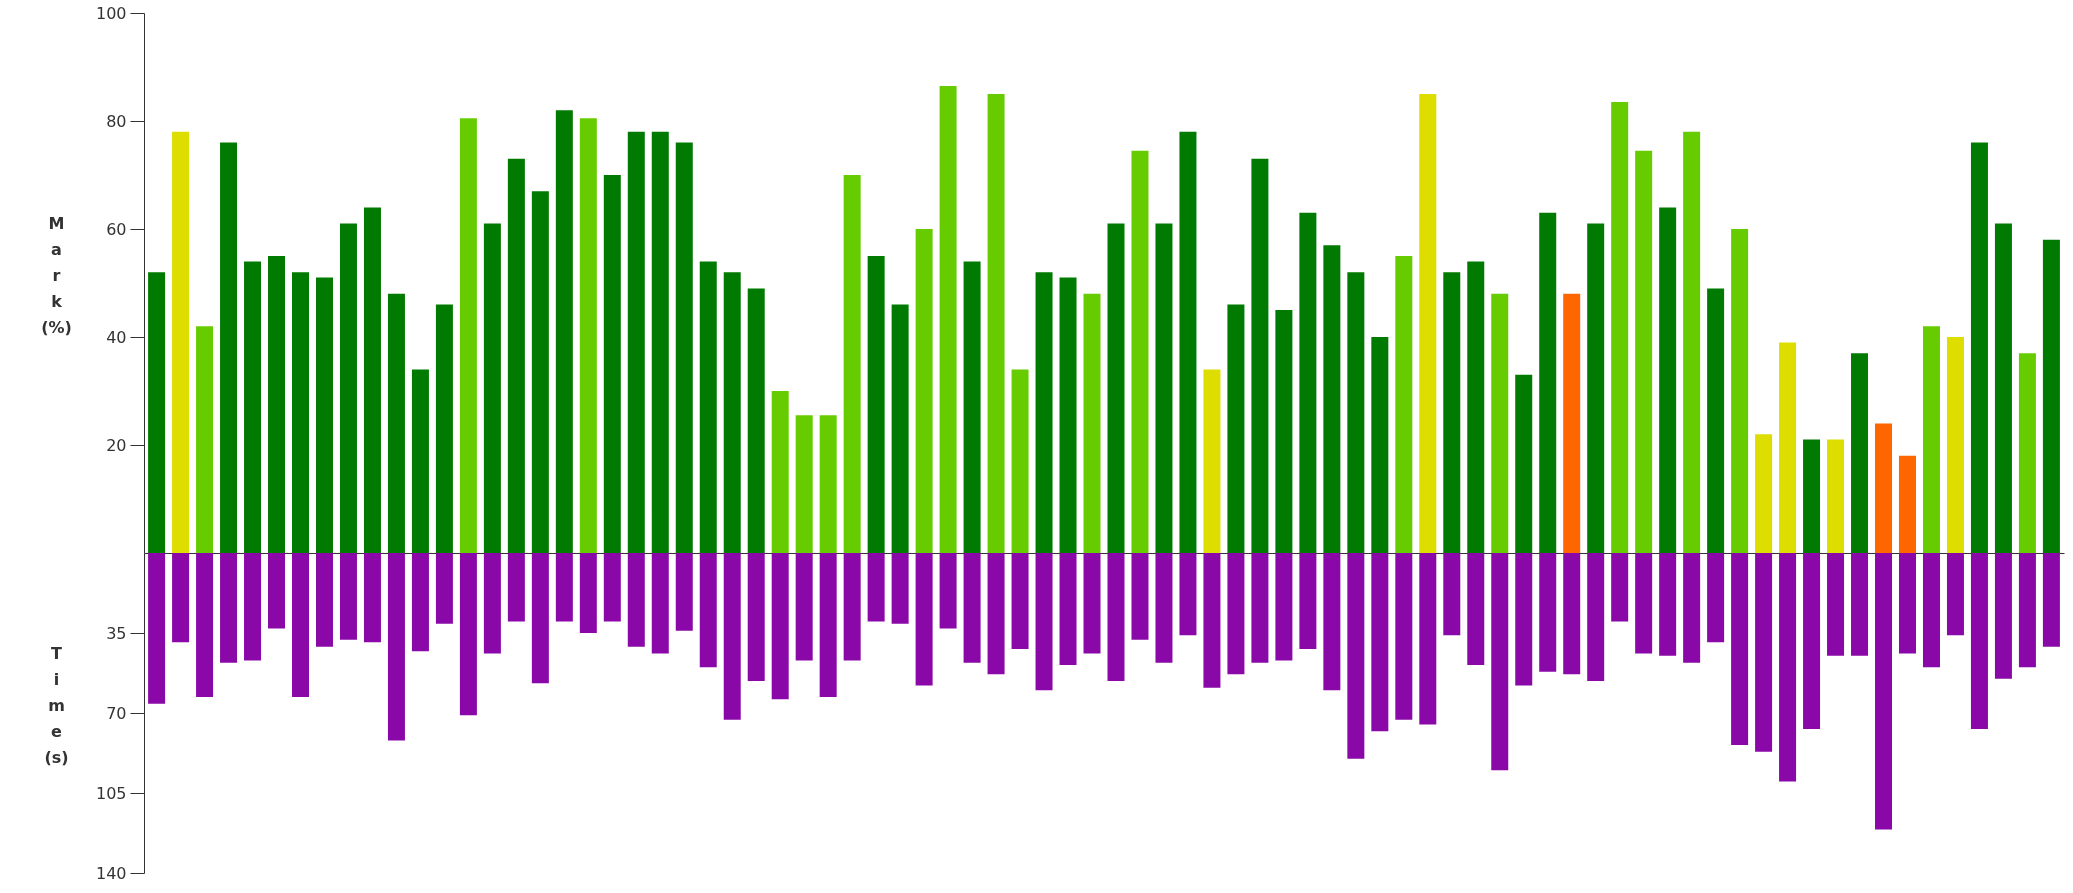 This screenshot has width=2073, height=893. Describe the element at coordinates (116, 229) in the screenshot. I see `y-tick-label: 60` at that location.